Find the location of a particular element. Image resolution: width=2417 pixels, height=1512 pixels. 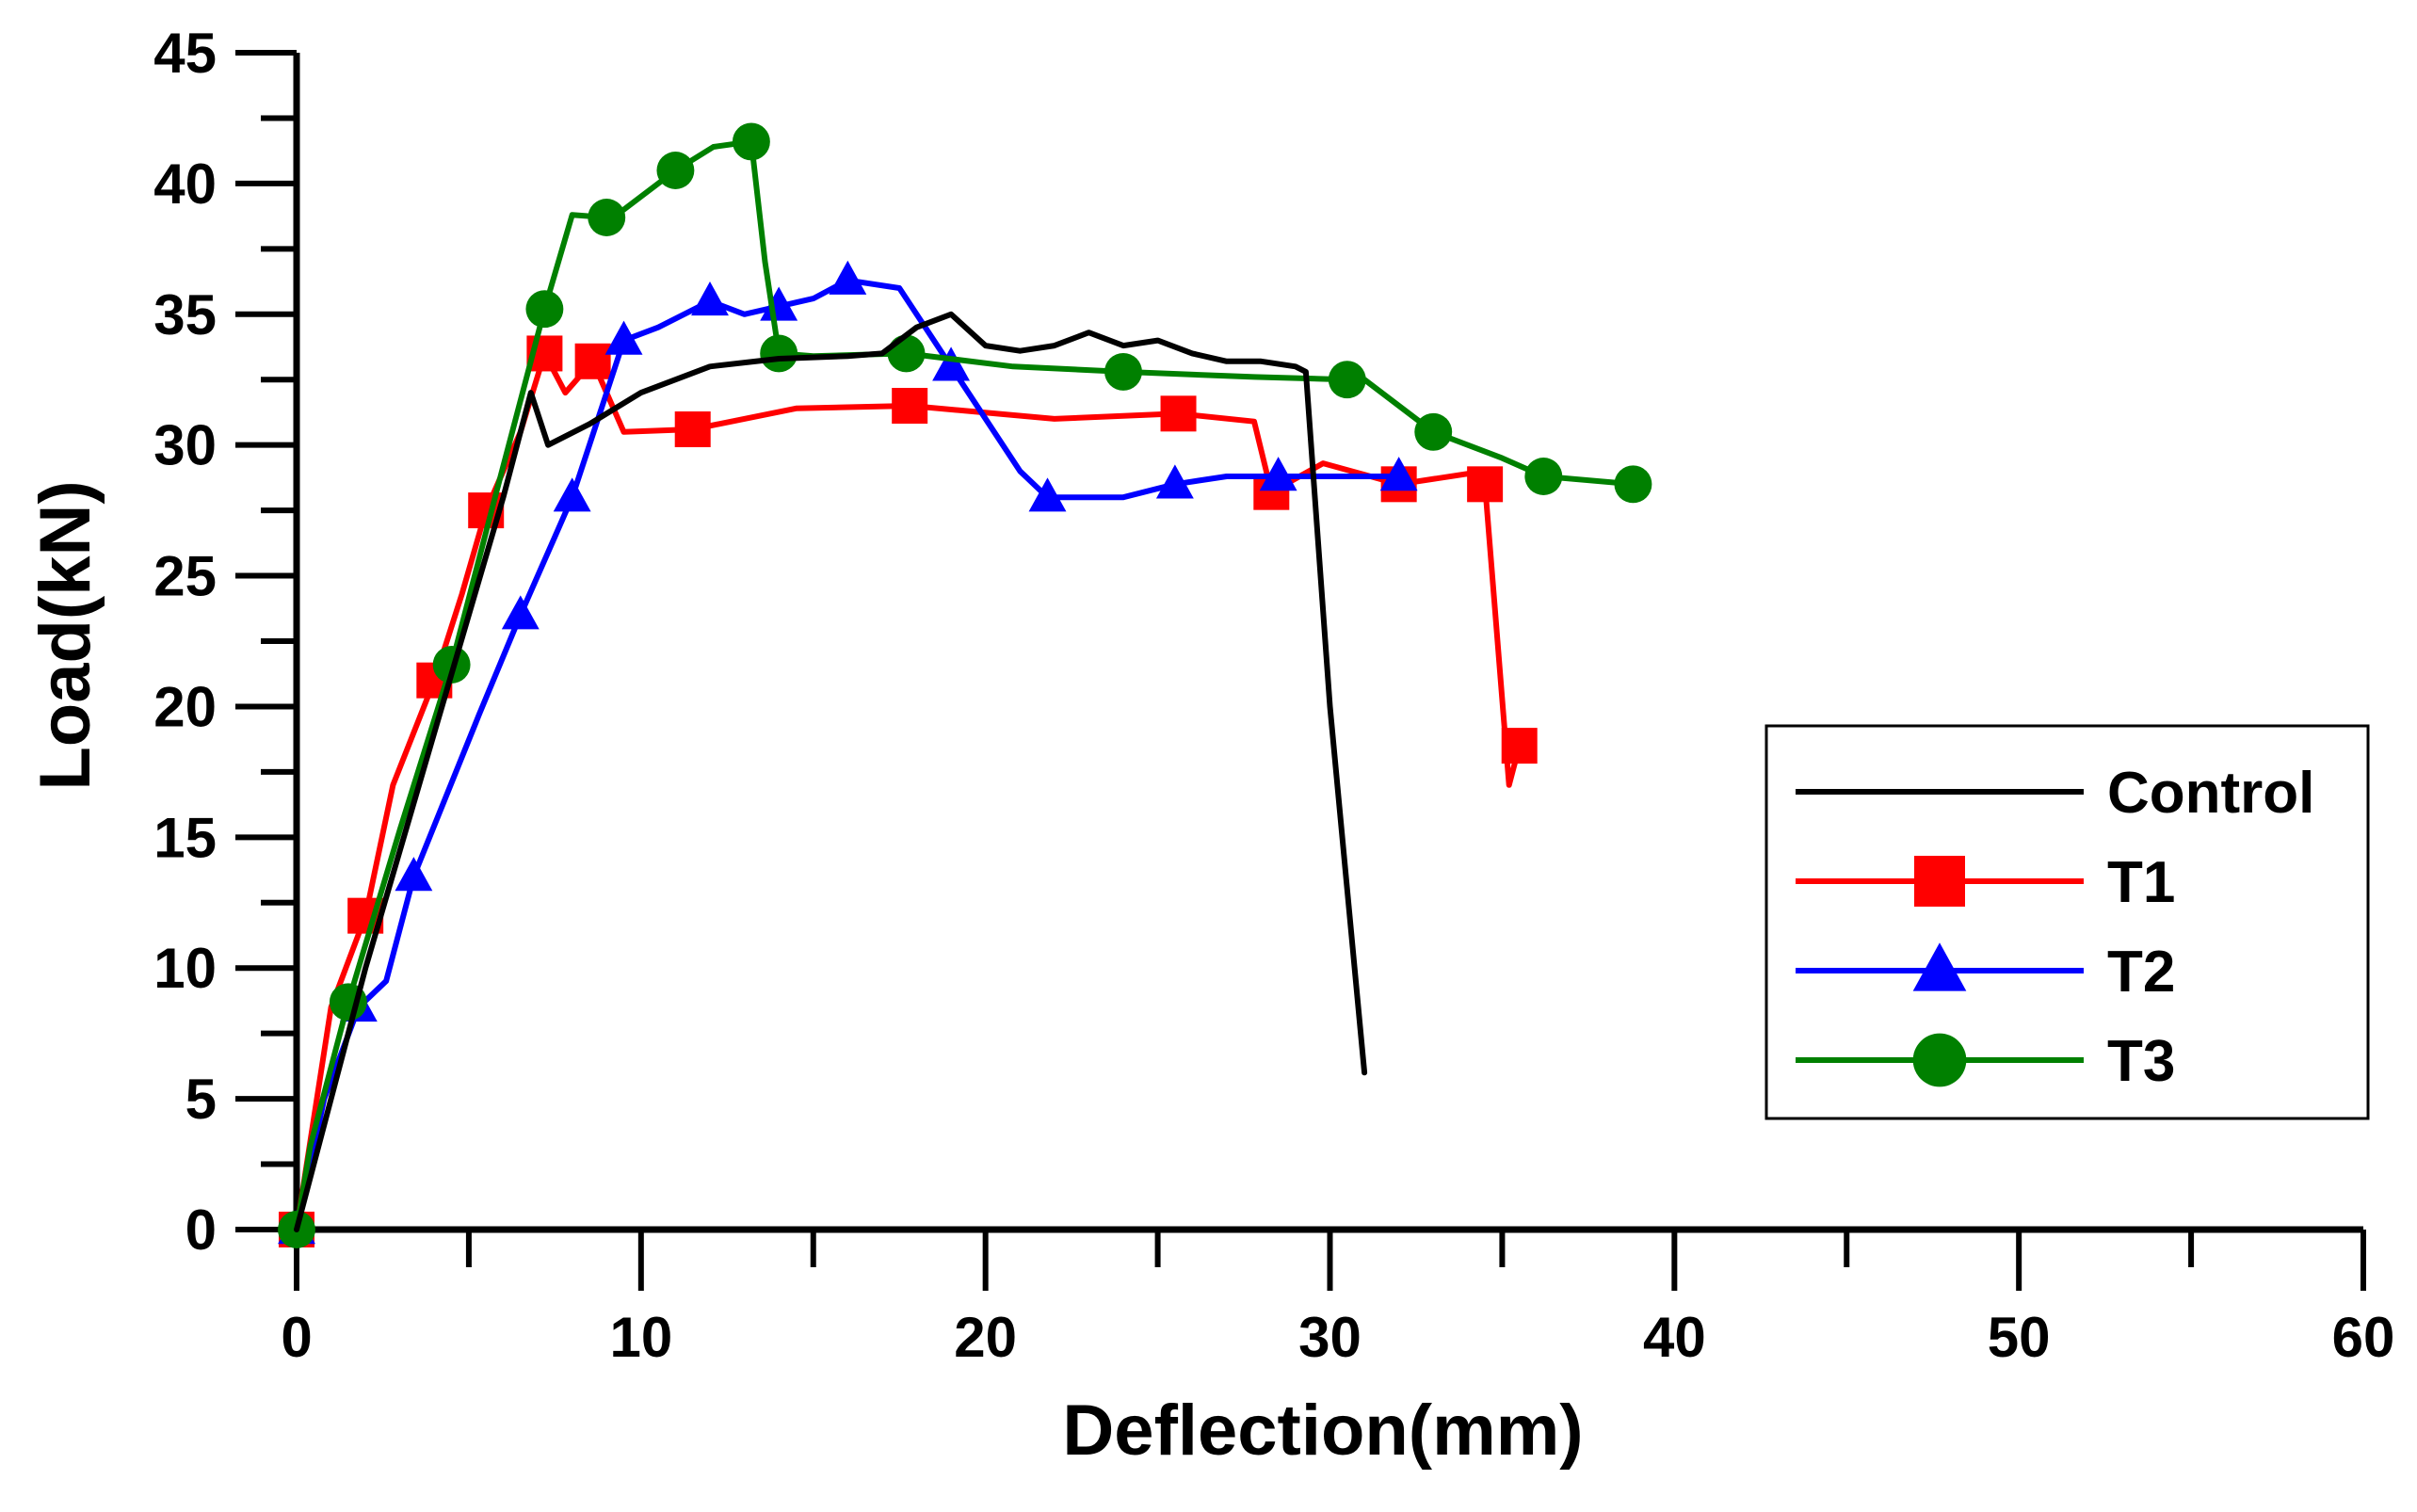

x-tick-label: 60 is located at coordinates (2363, 1337).